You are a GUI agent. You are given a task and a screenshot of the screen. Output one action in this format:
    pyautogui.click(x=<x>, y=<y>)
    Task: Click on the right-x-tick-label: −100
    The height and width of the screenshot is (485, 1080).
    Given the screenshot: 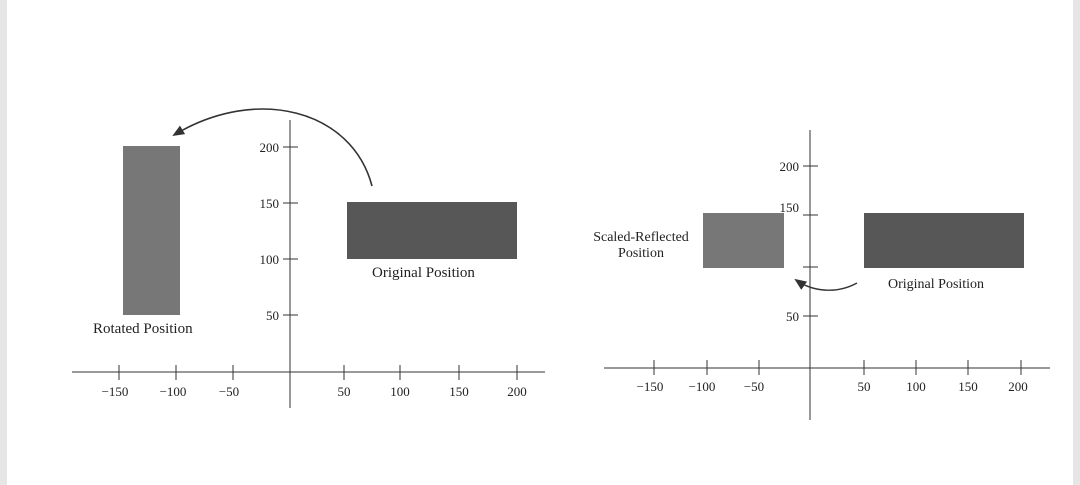 What is the action you would take?
    pyautogui.click(x=702, y=386)
    